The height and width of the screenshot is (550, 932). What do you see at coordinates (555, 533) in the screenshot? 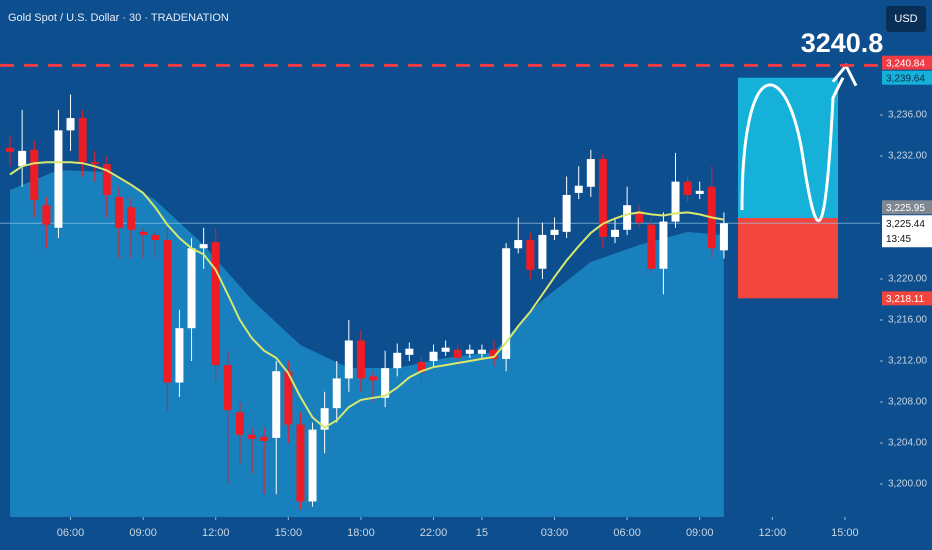
I see `x-tick-label: 03:00` at bounding box center [555, 533].